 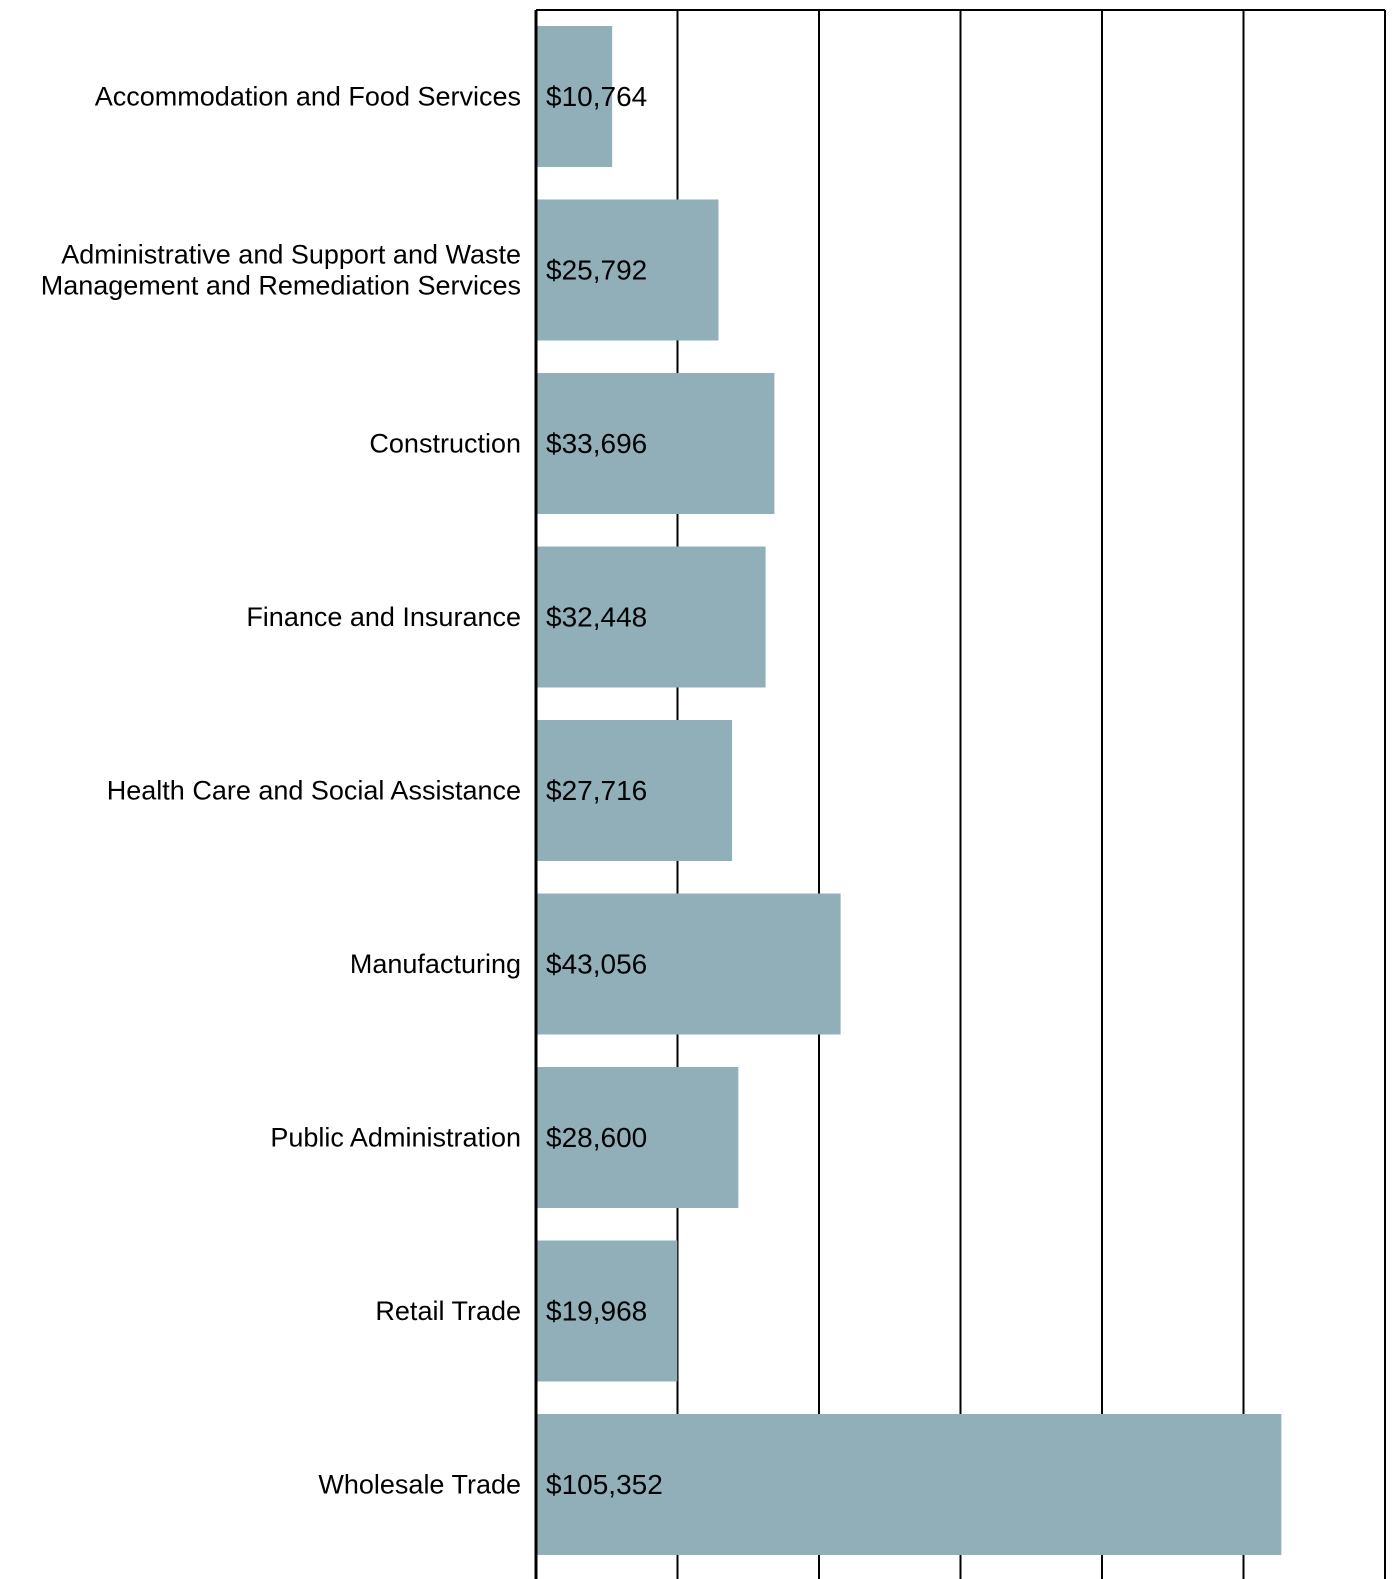 I want to click on data-label-4: $27,716, so click(x=596, y=790).